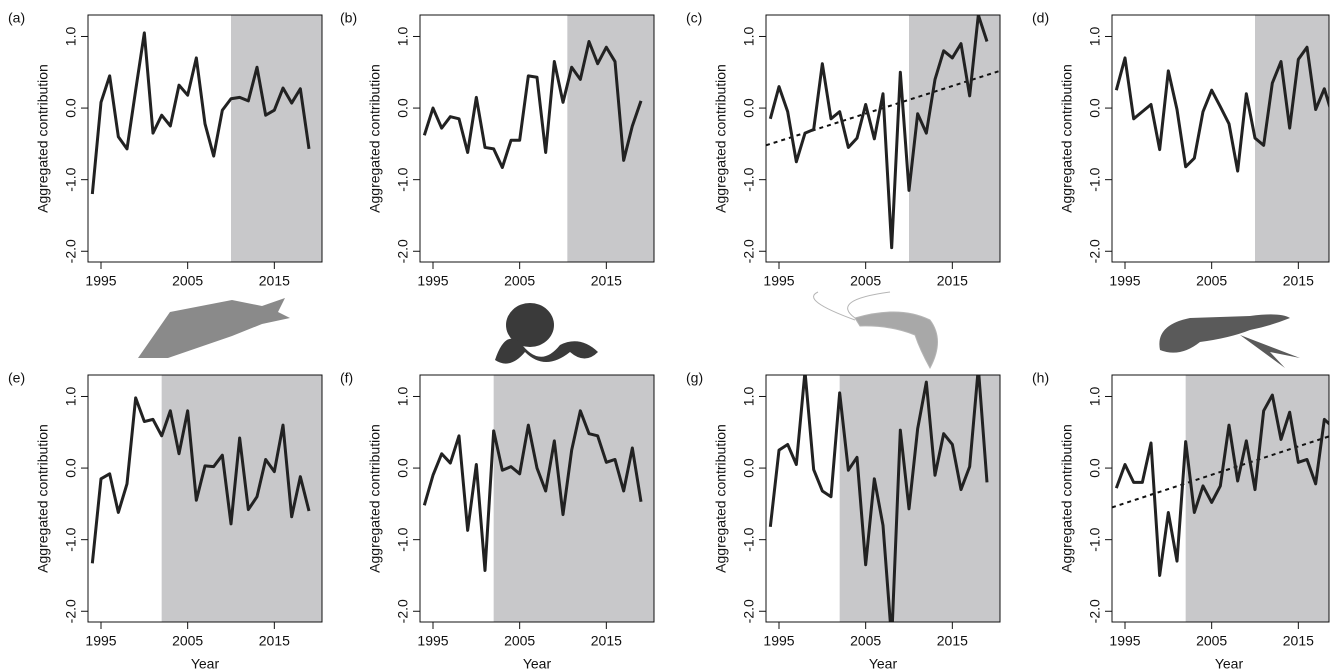  I want to click on panel-label: (h), so click(1040, 378).